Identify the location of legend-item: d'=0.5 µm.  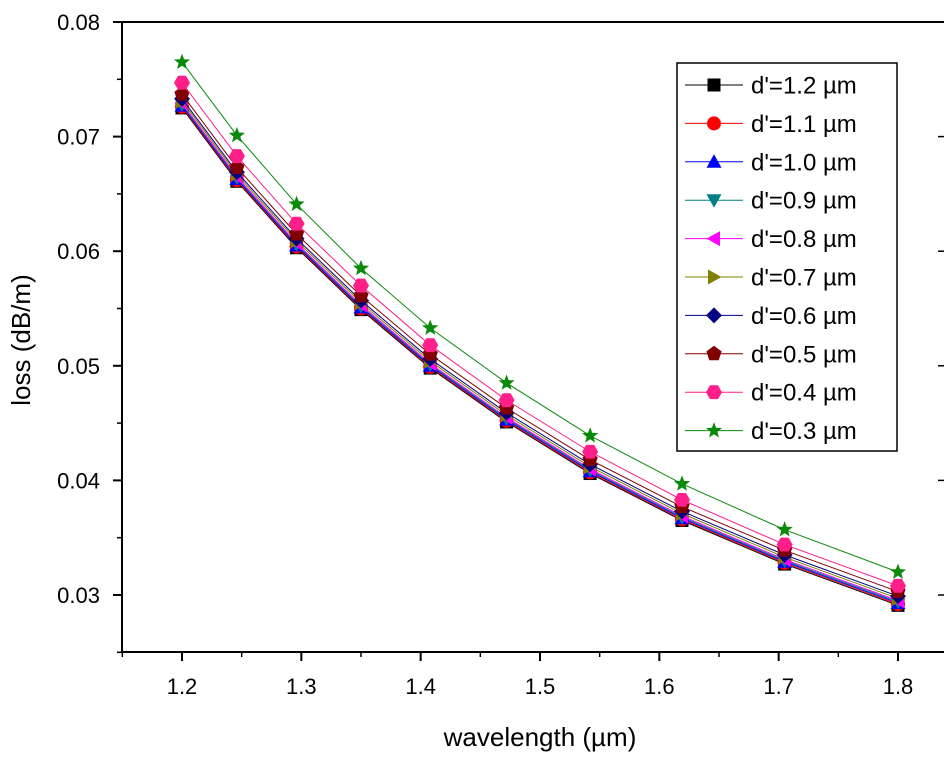
(771, 354).